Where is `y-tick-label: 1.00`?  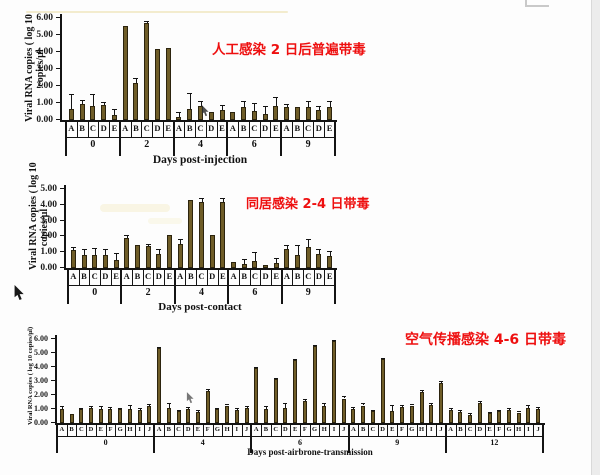 y-tick-label: 1.00 is located at coordinates (41, 408).